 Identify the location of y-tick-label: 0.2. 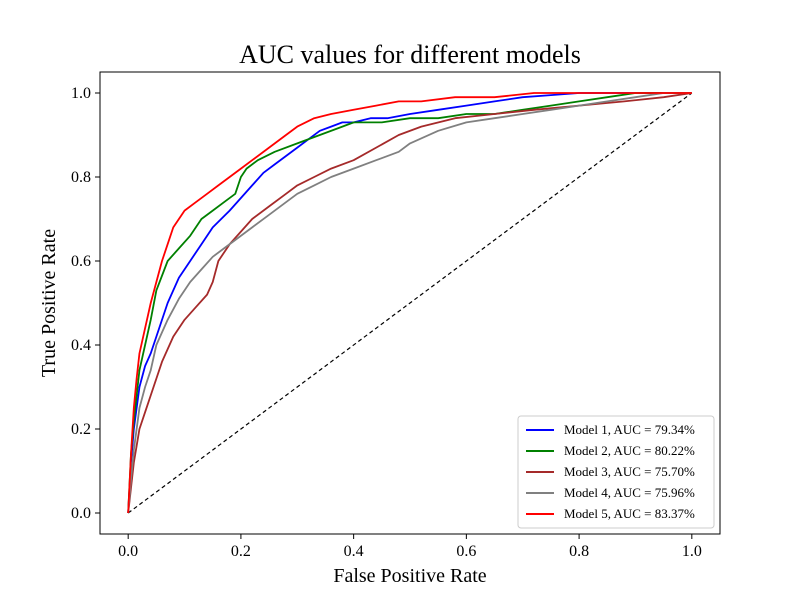
(81, 429).